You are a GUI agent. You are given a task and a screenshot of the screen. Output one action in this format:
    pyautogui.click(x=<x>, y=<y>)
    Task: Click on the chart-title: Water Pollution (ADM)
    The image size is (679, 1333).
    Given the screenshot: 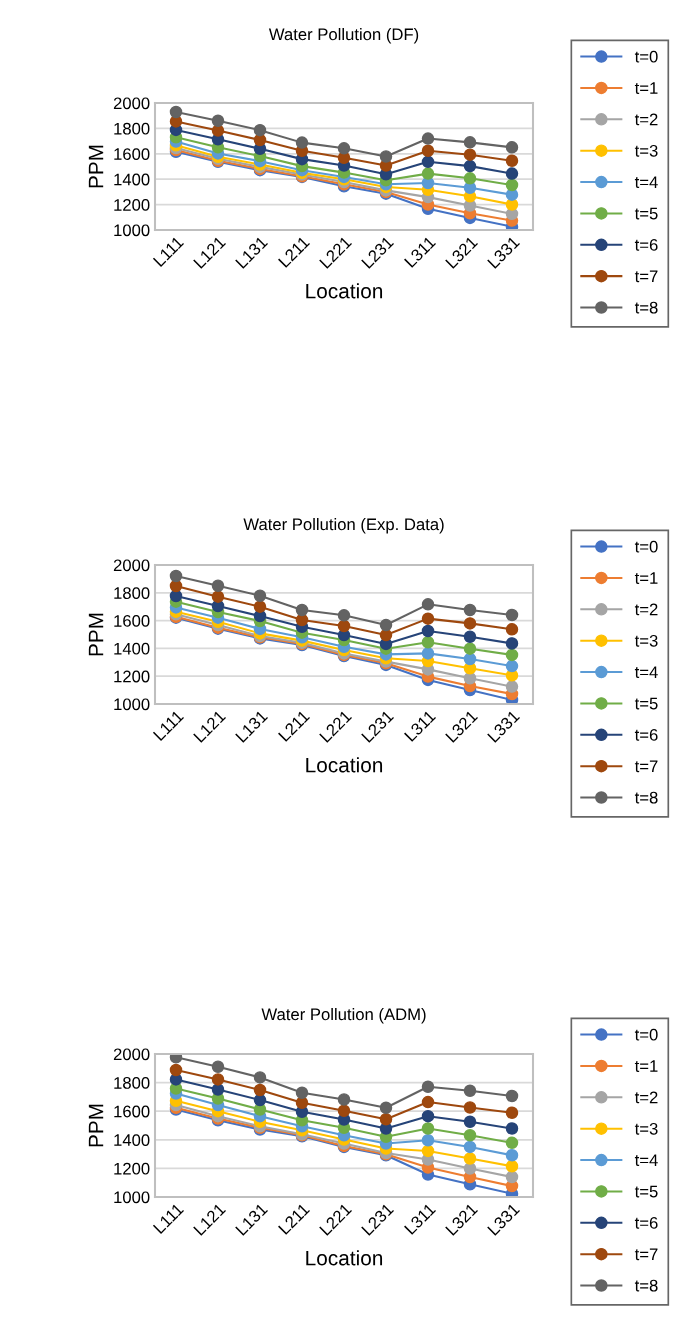 What is the action you would take?
    pyautogui.click(x=343, y=1016)
    